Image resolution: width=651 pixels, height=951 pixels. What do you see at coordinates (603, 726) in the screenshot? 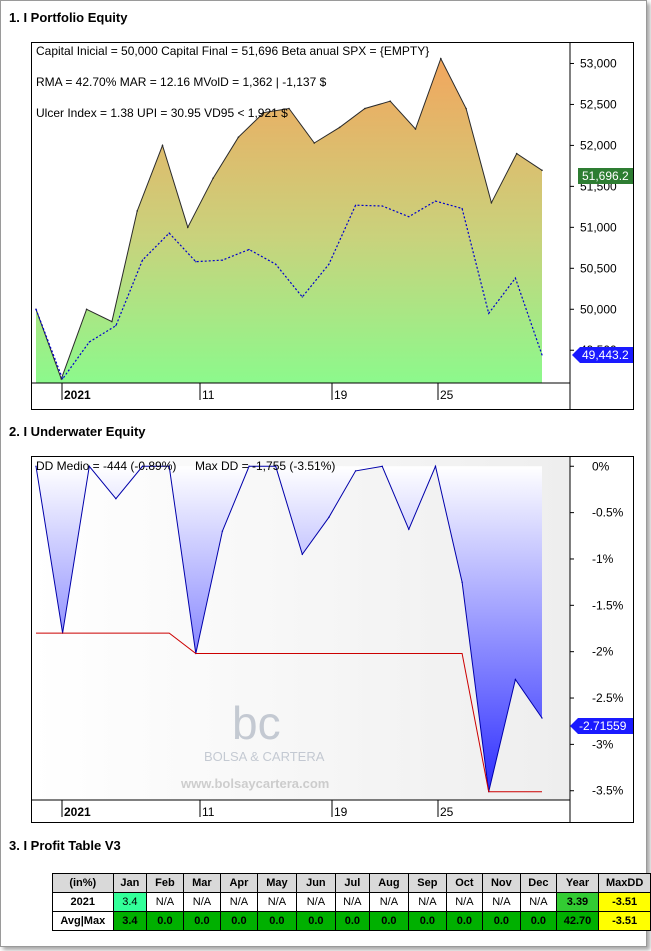
I see `underwater-last-value: -2.71559` at bounding box center [603, 726].